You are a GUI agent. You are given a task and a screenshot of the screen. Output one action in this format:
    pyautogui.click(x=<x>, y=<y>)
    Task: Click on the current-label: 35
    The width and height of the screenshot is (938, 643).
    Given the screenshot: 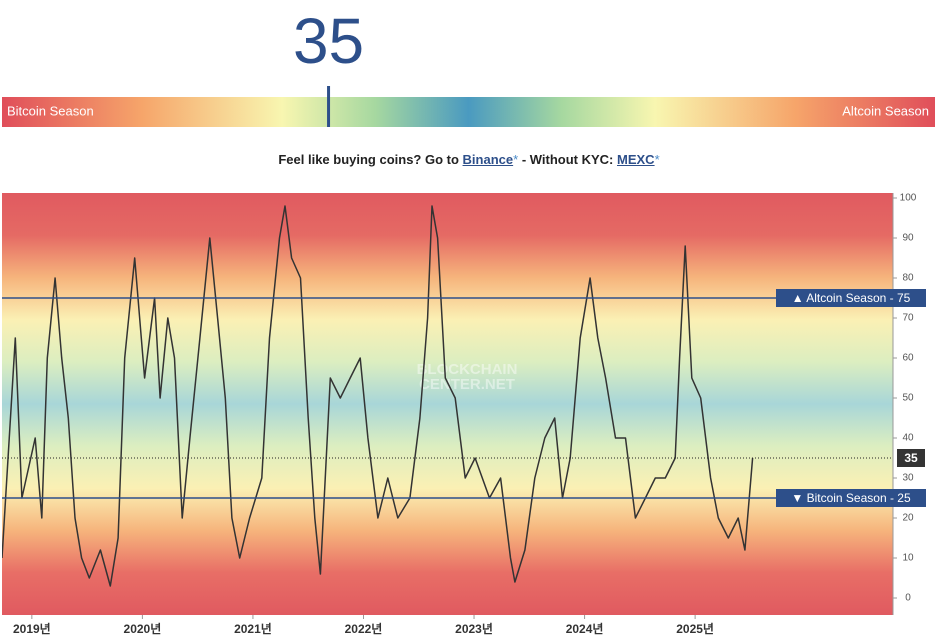 What is the action you would take?
    pyautogui.click(x=911, y=458)
    